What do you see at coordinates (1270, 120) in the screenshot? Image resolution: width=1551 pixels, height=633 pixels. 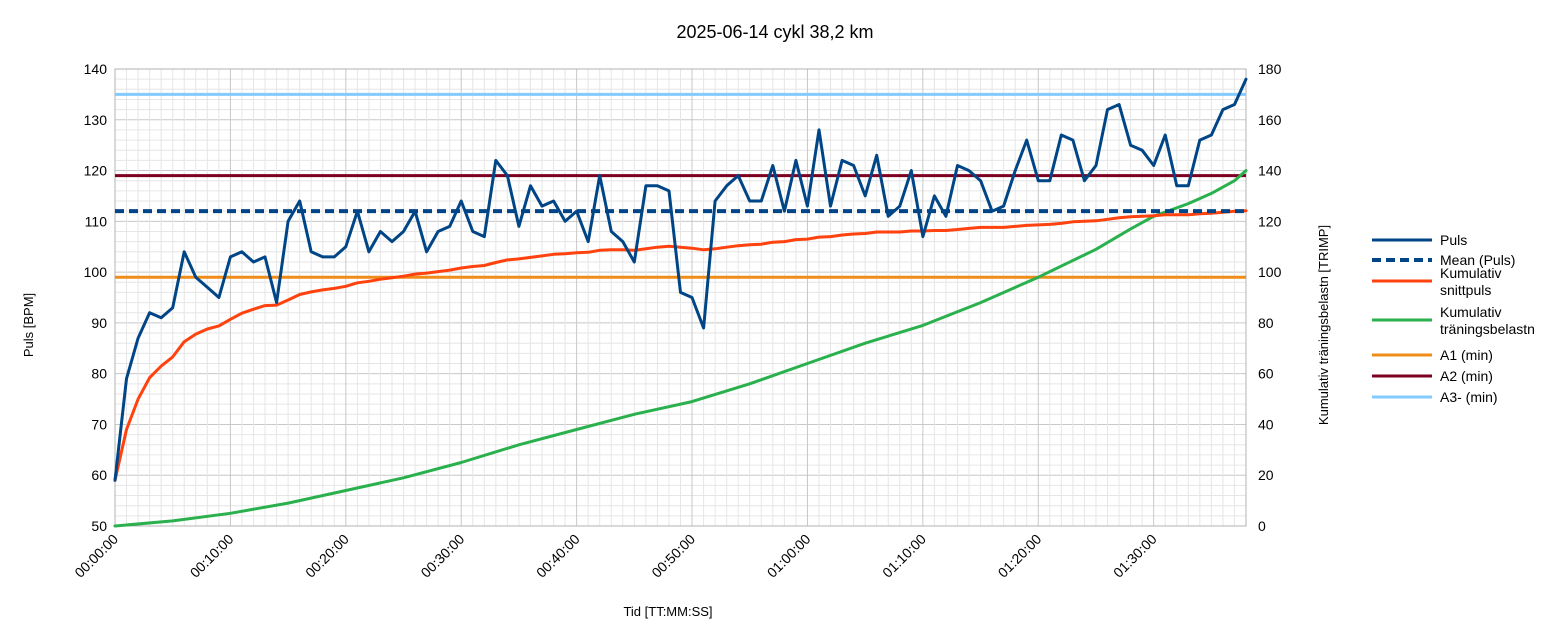 I see `y2-tick-label: 160` at bounding box center [1270, 120].